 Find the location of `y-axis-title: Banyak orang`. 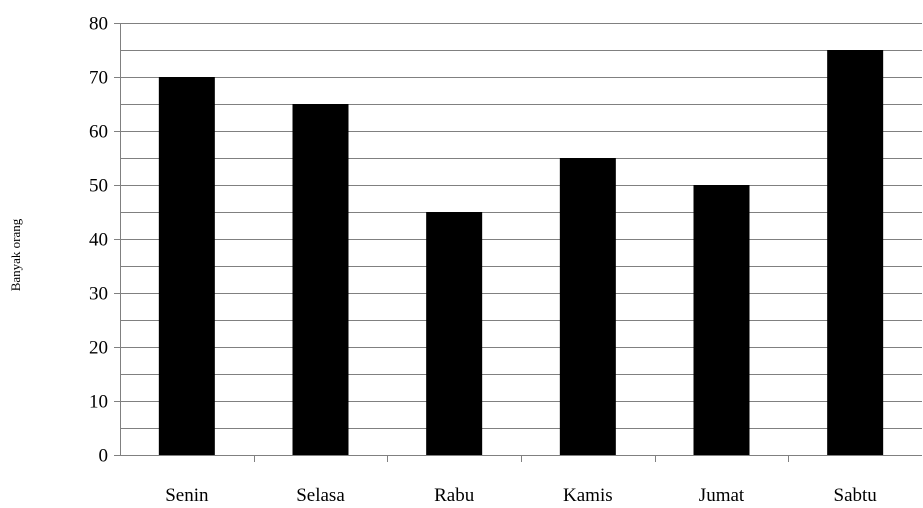

y-axis-title: Banyak orang is located at coordinates (15, 254).